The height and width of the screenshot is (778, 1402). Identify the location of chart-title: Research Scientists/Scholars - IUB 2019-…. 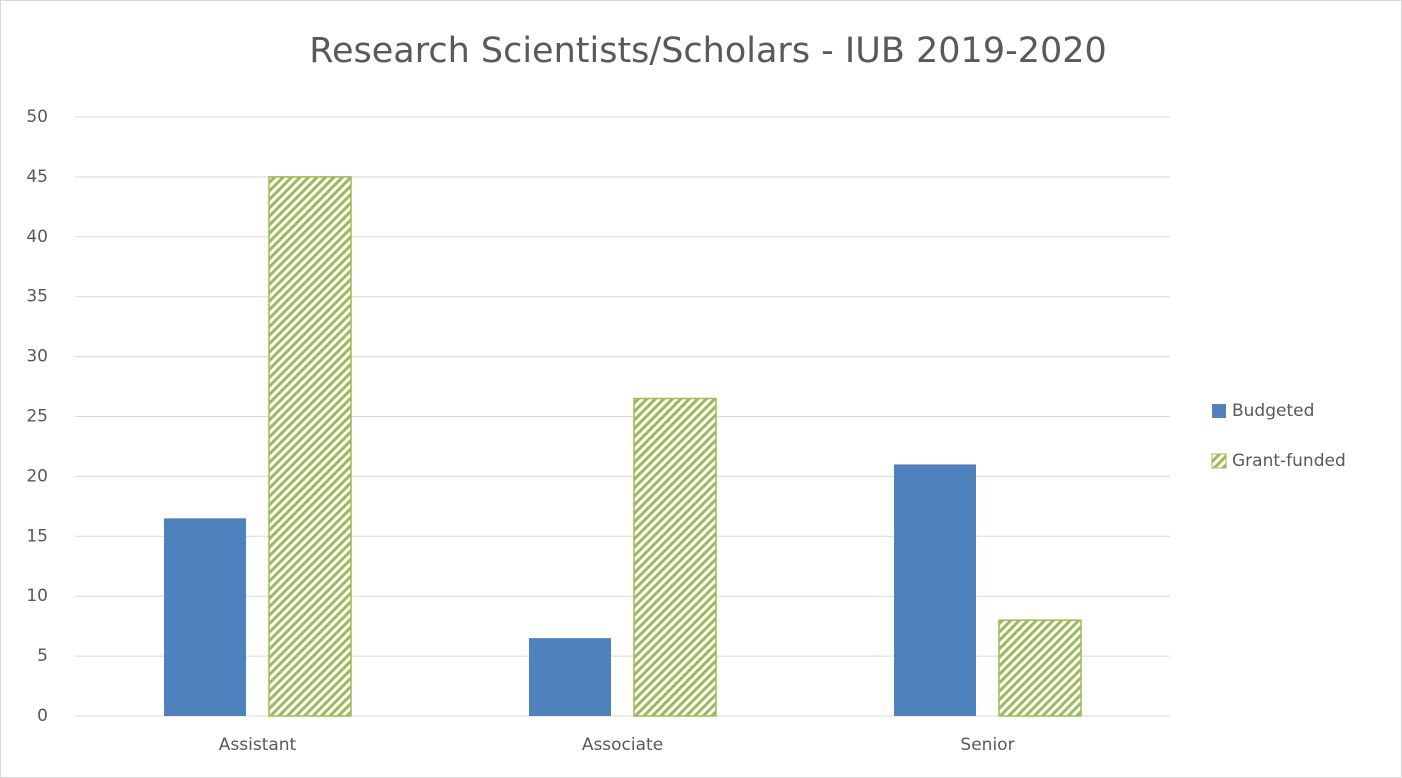
(708, 51).